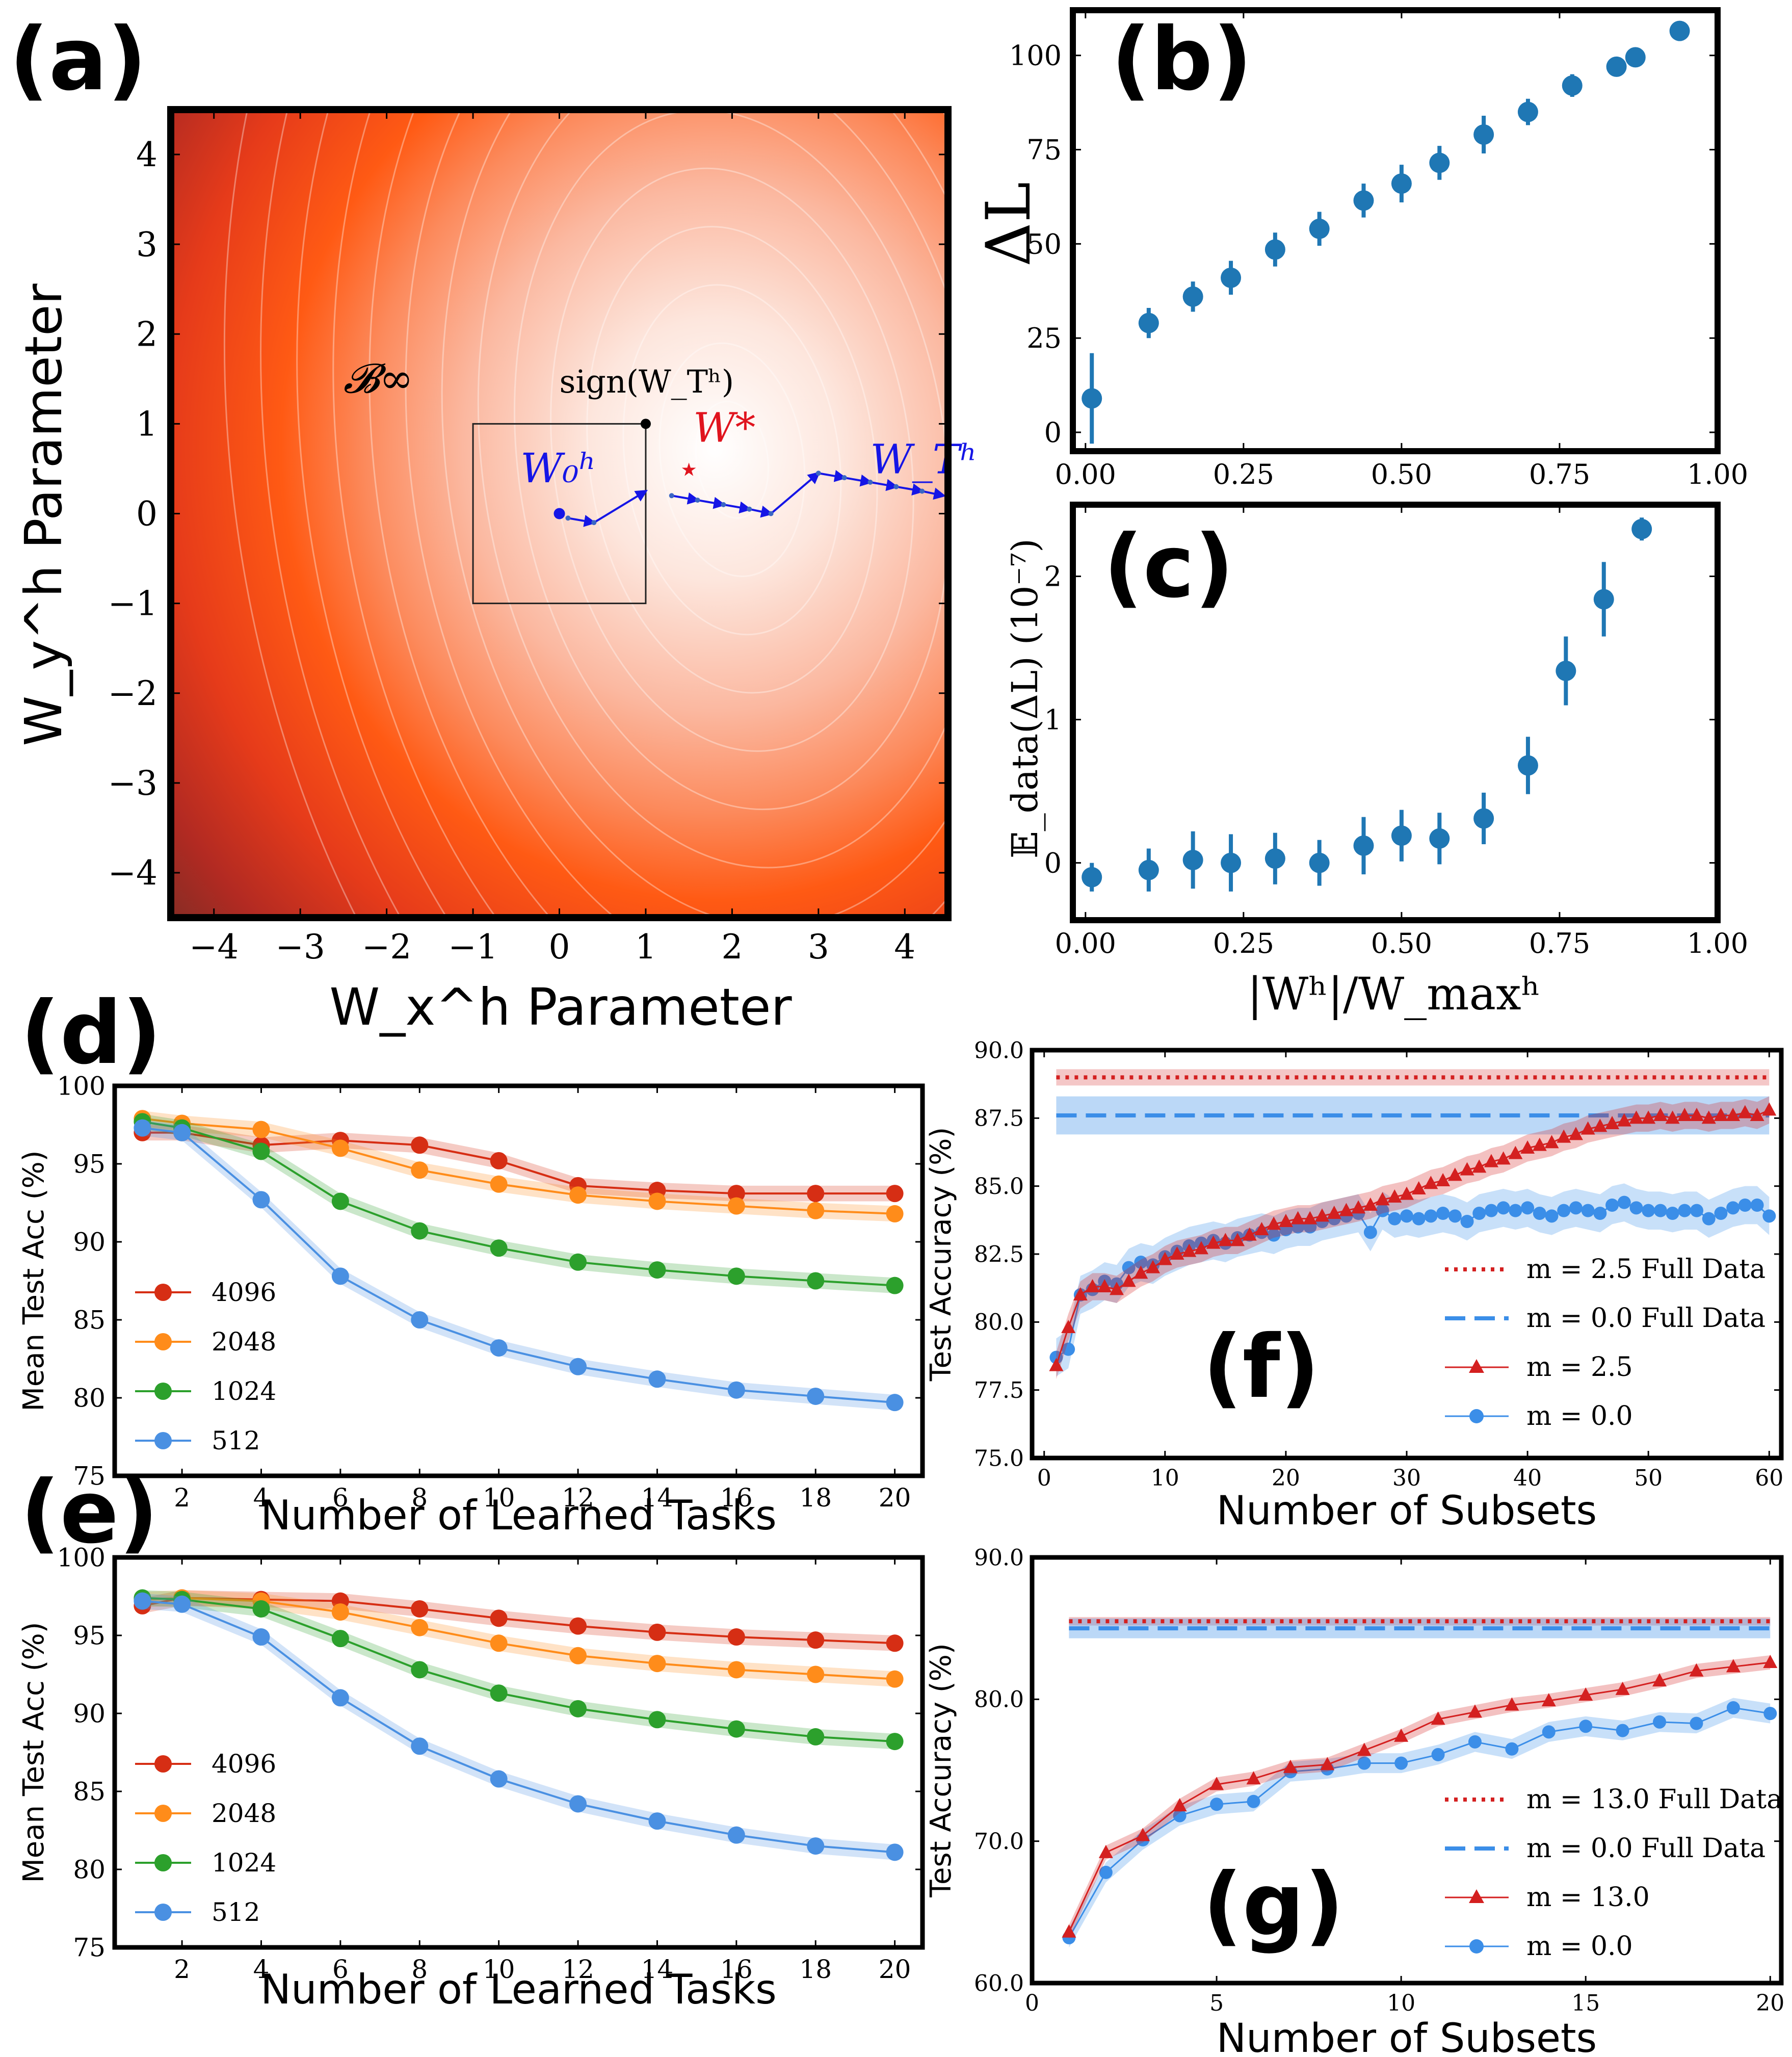 This screenshot has width=1792, height=2057. I want to click on x-tick-label: 16, so click(736, 1969).